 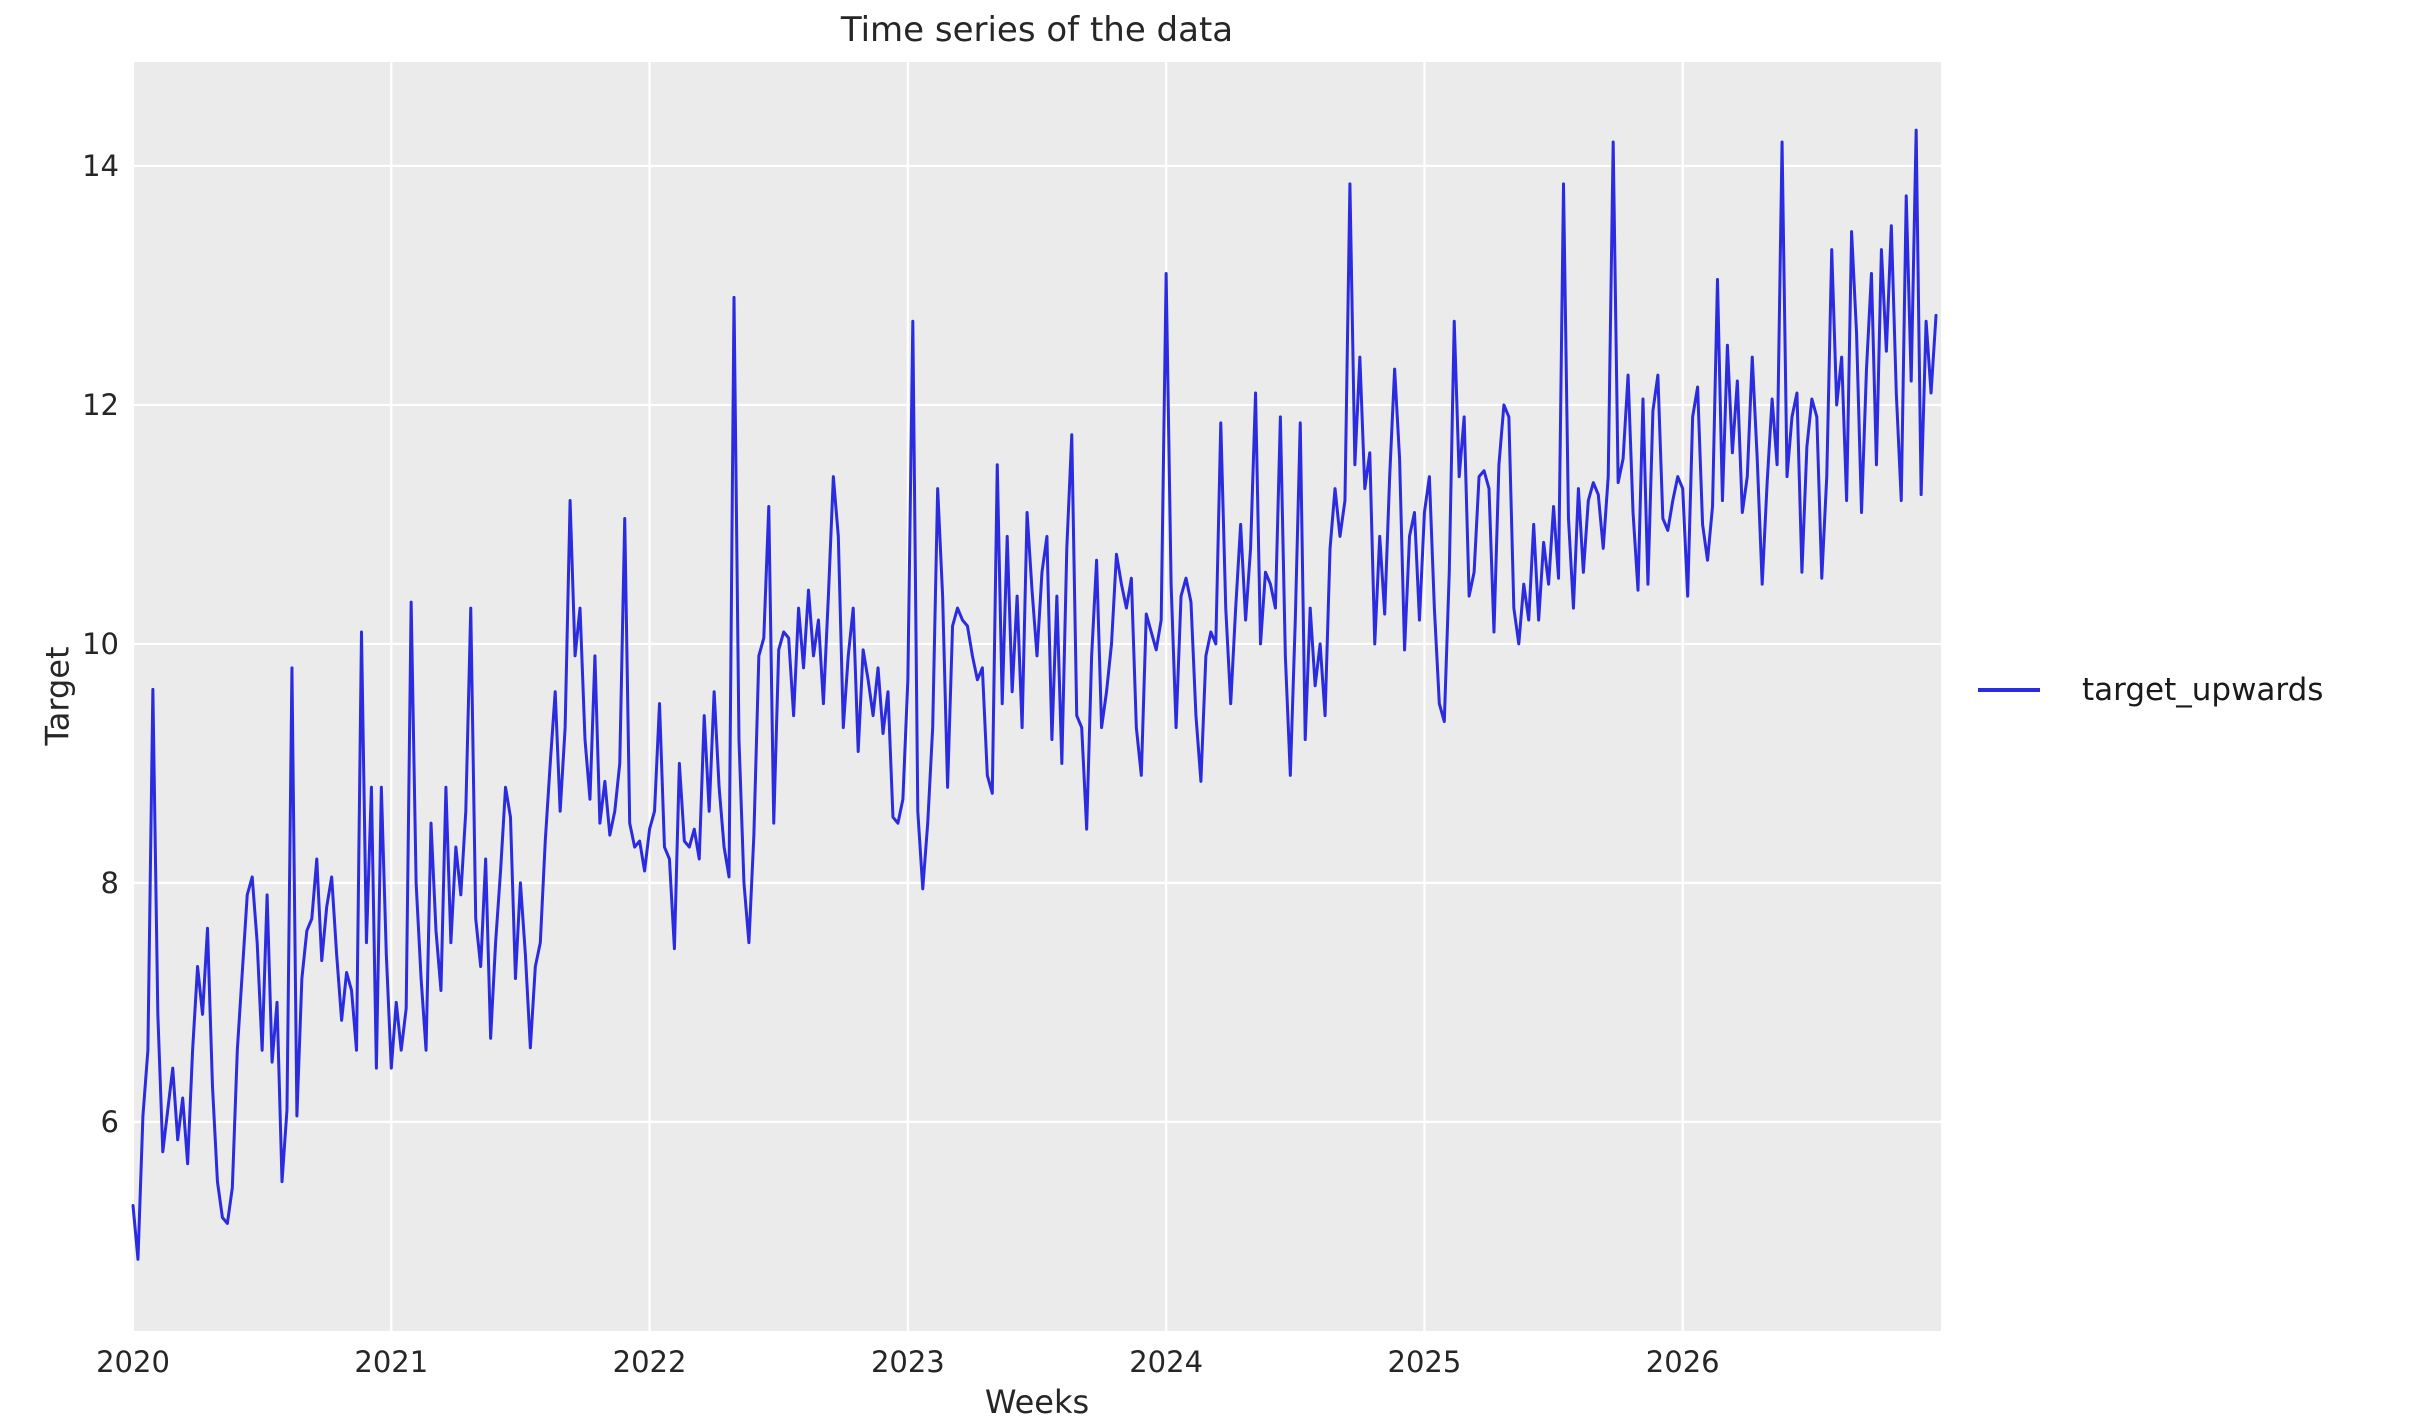 I want to click on chart-title: Time series of the data, so click(x=1037, y=30).